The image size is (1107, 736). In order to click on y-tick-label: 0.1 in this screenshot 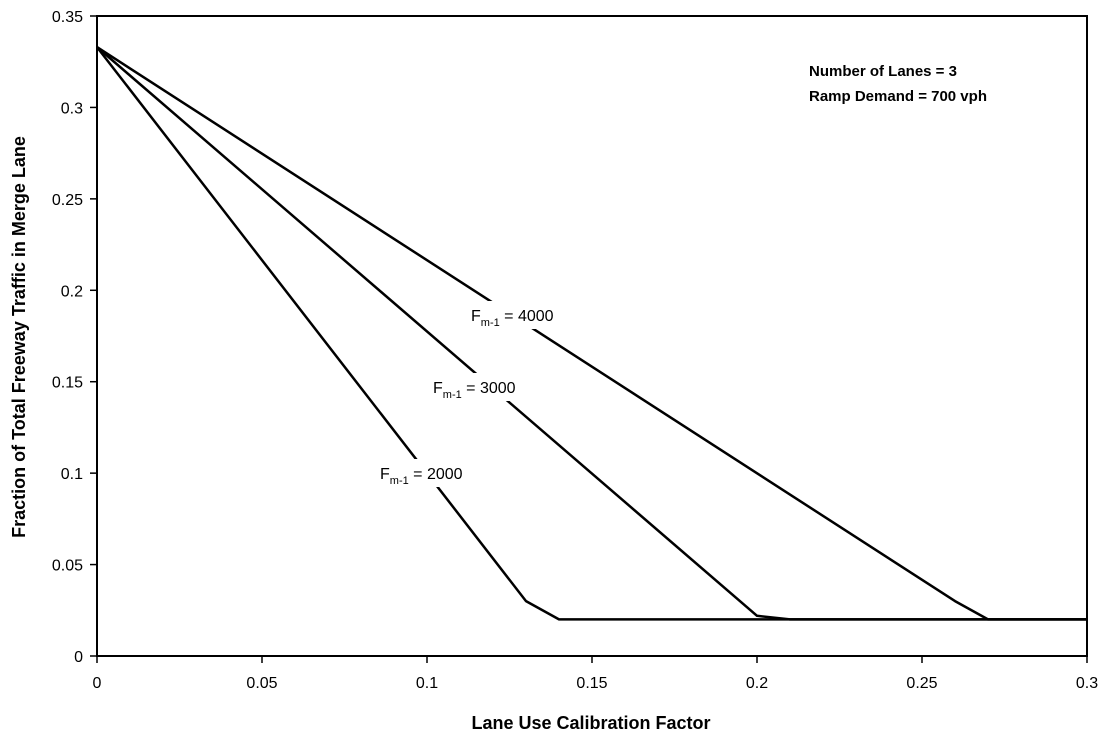, I will do `click(72, 474)`.